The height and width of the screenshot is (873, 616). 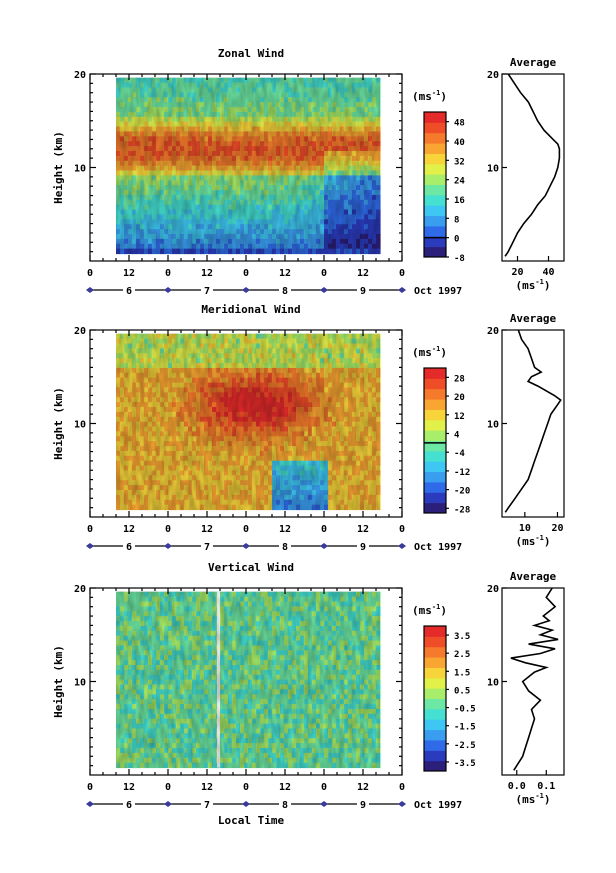 I want to click on average-title: Average, so click(x=533, y=62).